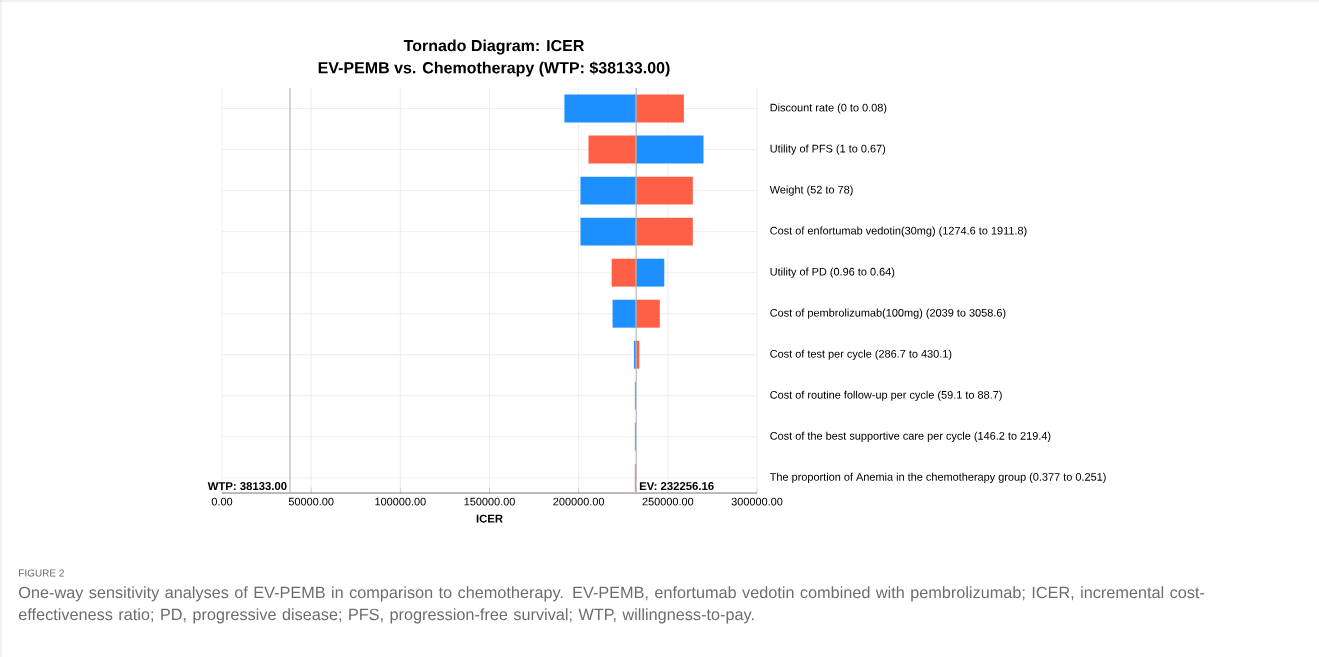 The width and height of the screenshot is (1319, 657). What do you see at coordinates (41, 573) in the screenshot?
I see `caption: FIGURE 2` at bounding box center [41, 573].